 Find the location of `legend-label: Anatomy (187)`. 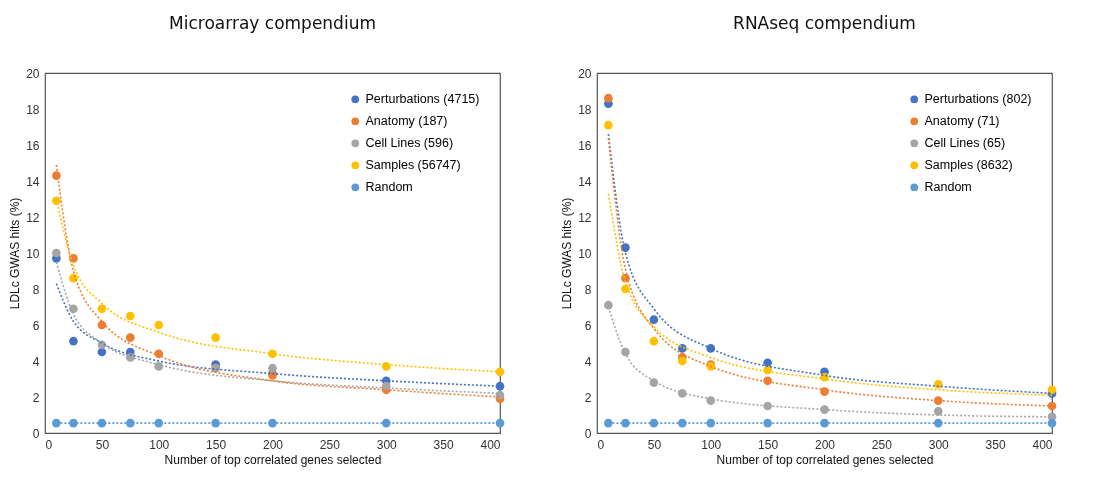

legend-label: Anatomy (187) is located at coordinates (406, 121).